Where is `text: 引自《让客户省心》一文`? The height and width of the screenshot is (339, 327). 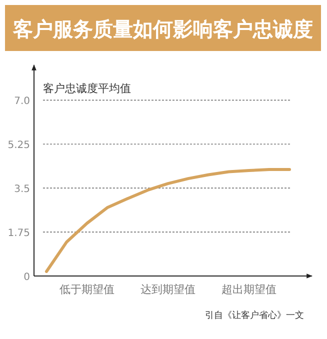 text: 引自《让客户省心》一文 is located at coordinates (254, 315).